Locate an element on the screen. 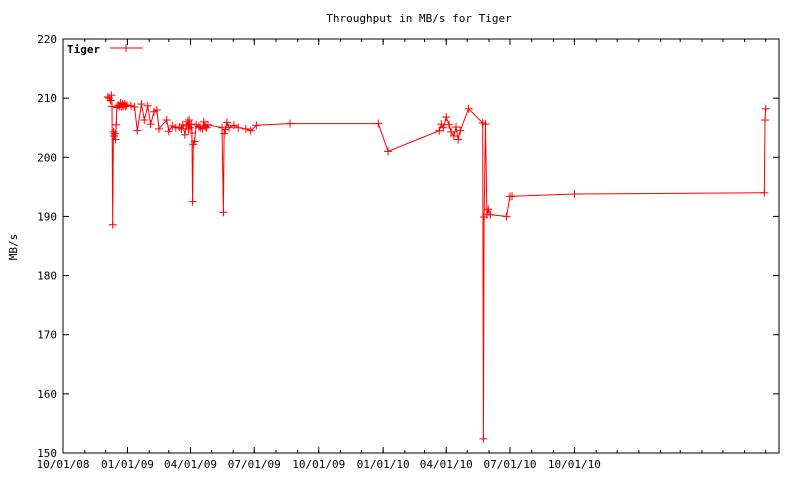 The height and width of the screenshot is (480, 800). x-tick-label: 10/01/08 is located at coordinates (63, 464).